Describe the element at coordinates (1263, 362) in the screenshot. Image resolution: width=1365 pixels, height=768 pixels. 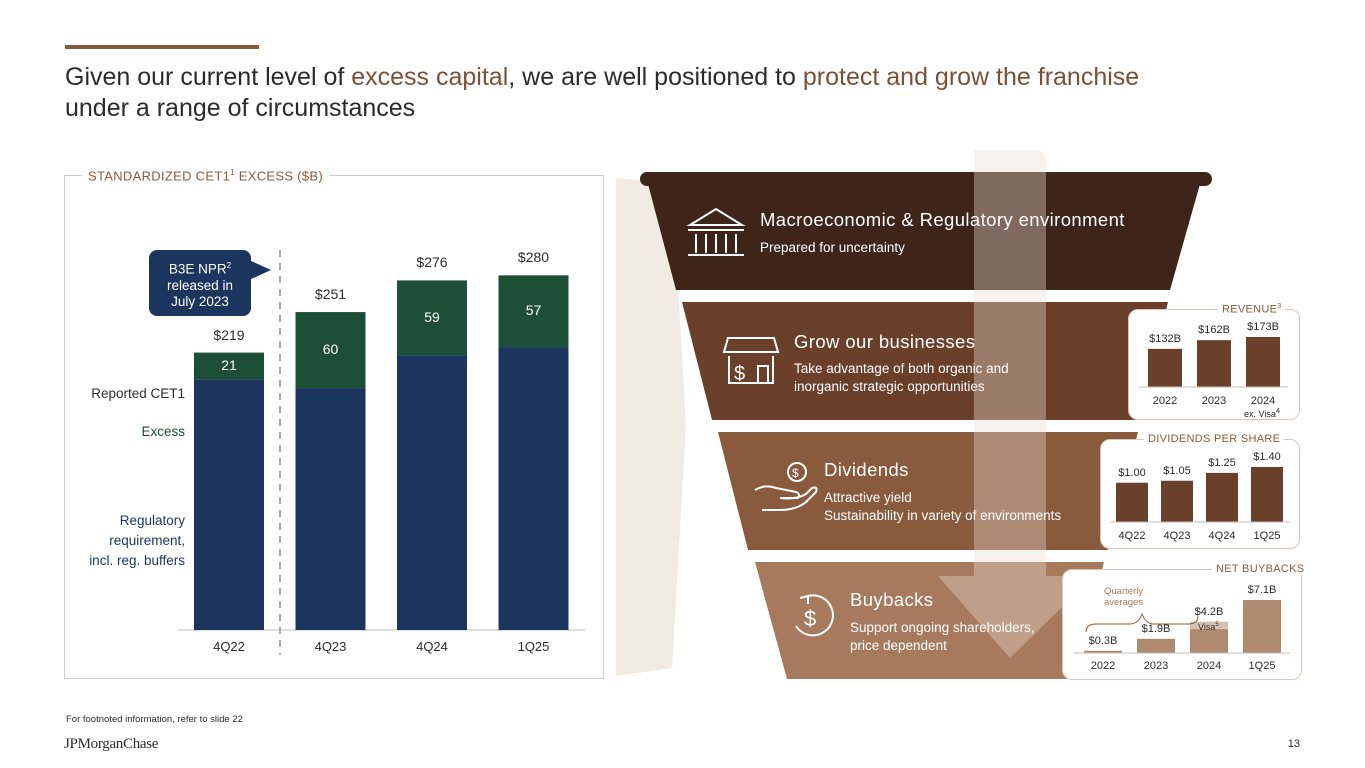
I see `revenue-bar-2024` at that location.